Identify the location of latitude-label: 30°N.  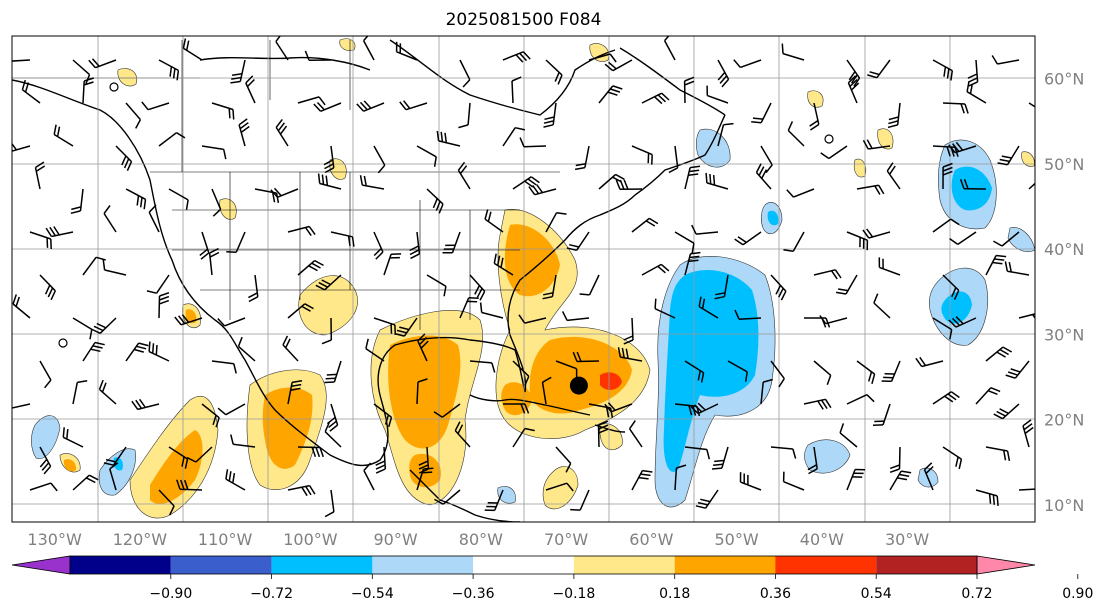
(1064, 334).